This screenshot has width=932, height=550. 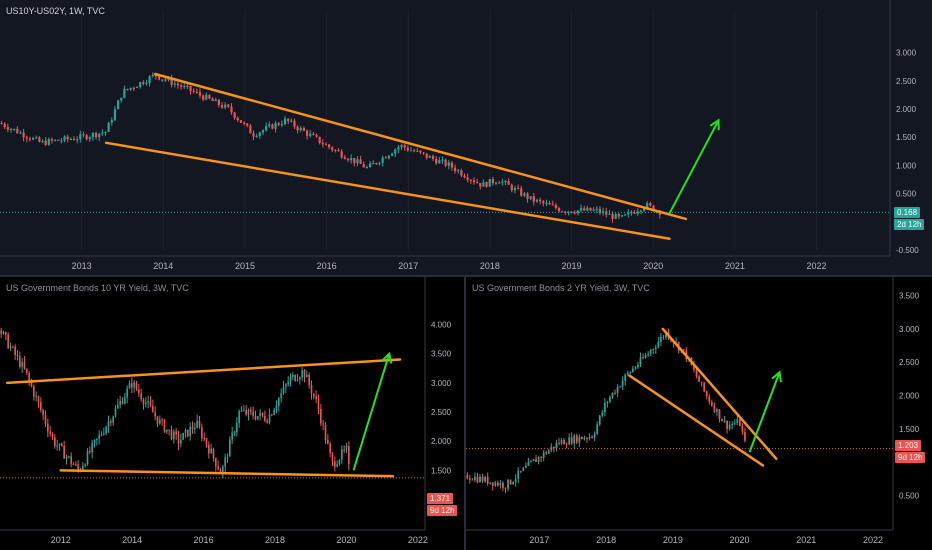 What do you see at coordinates (441, 383) in the screenshot?
I see `y-tick-label: 3.000` at bounding box center [441, 383].